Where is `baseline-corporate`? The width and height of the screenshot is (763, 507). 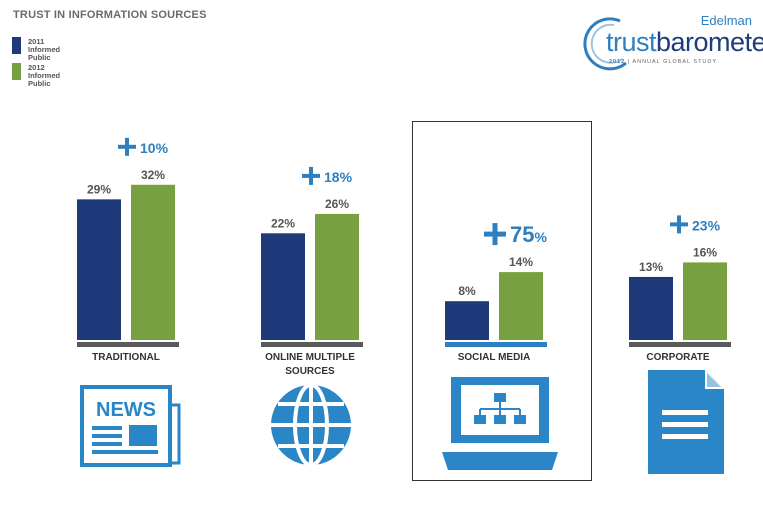
baseline-corporate is located at coordinates (680, 344).